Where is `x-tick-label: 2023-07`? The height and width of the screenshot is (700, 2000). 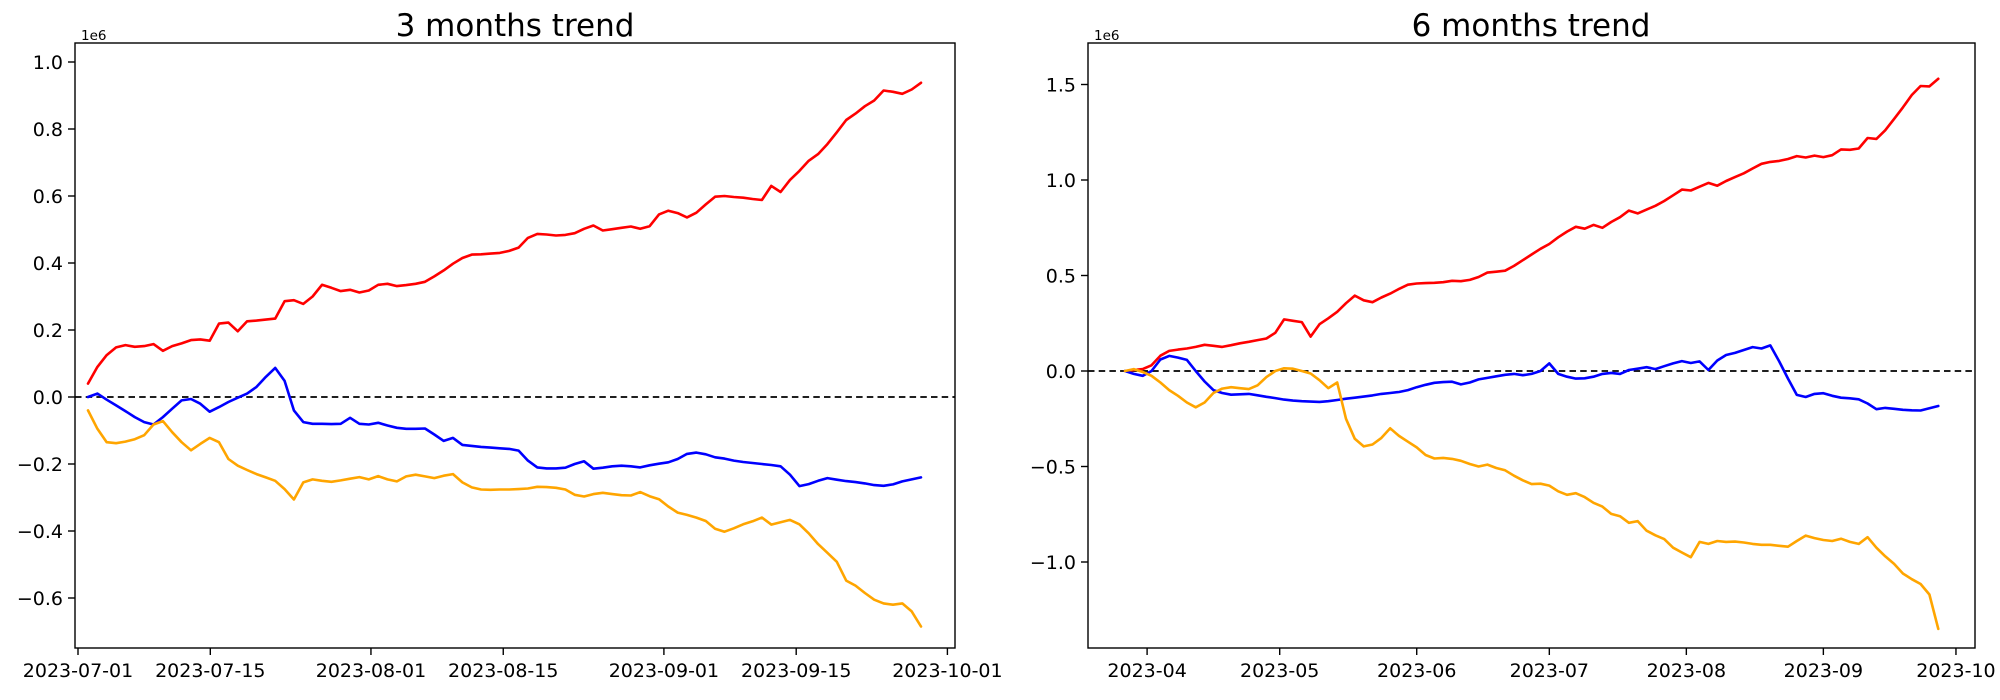
x-tick-label: 2023-07 is located at coordinates (1549, 671).